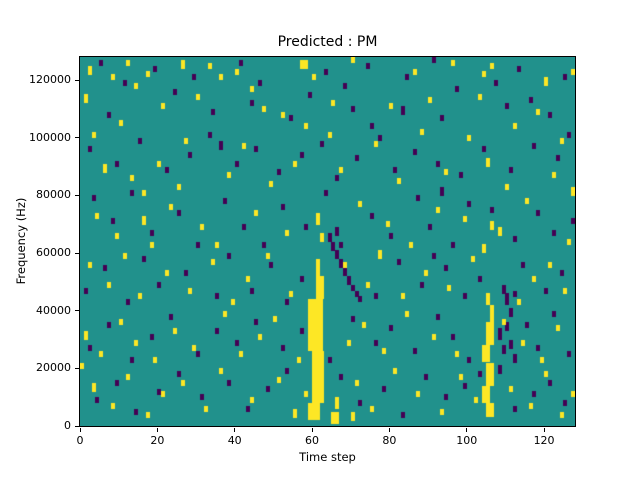 The width and height of the screenshot is (640, 480). What do you see at coordinates (50, 137) in the screenshot?
I see `y-tick-label: 100000` at bounding box center [50, 137].